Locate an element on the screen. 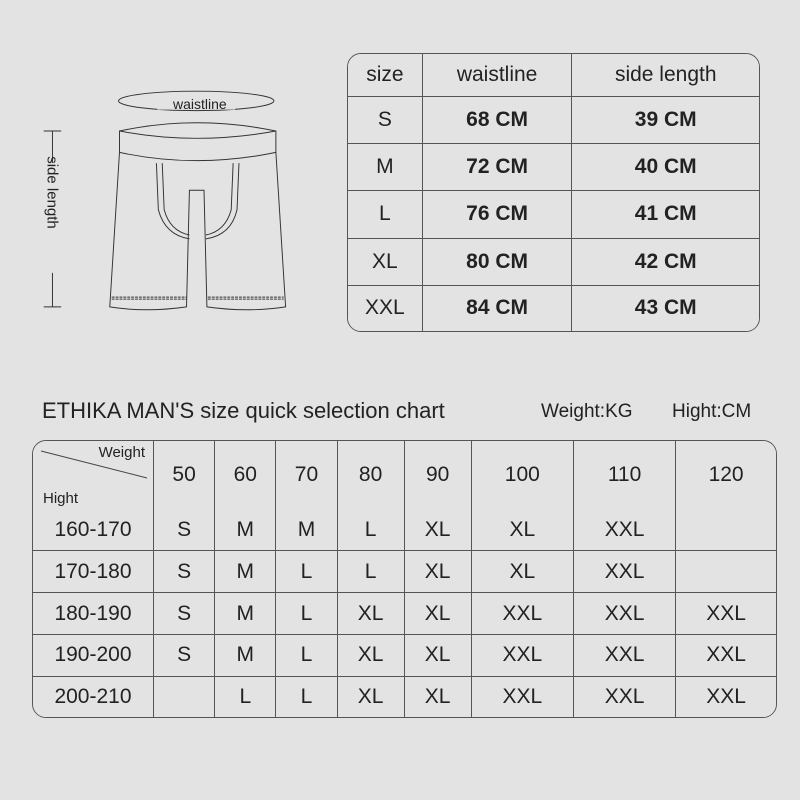 This screenshot has height=800, width=800. waist: 72 CM is located at coordinates (497, 168).